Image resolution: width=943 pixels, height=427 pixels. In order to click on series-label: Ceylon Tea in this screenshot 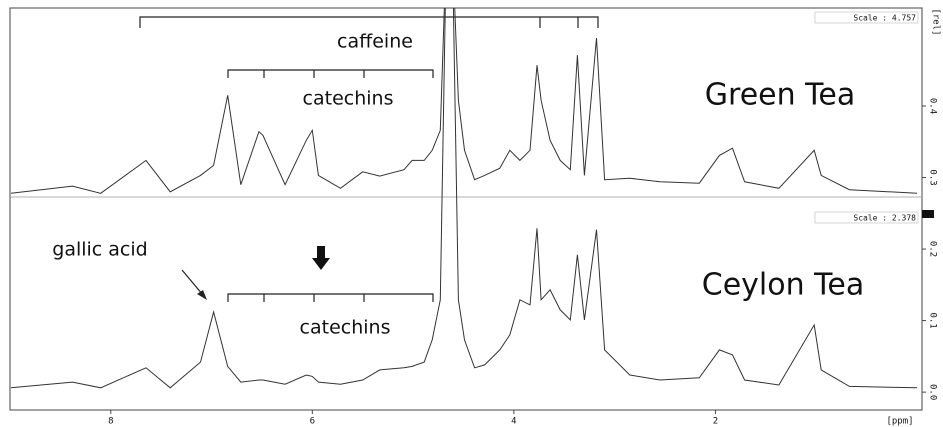, I will do `click(783, 285)`.